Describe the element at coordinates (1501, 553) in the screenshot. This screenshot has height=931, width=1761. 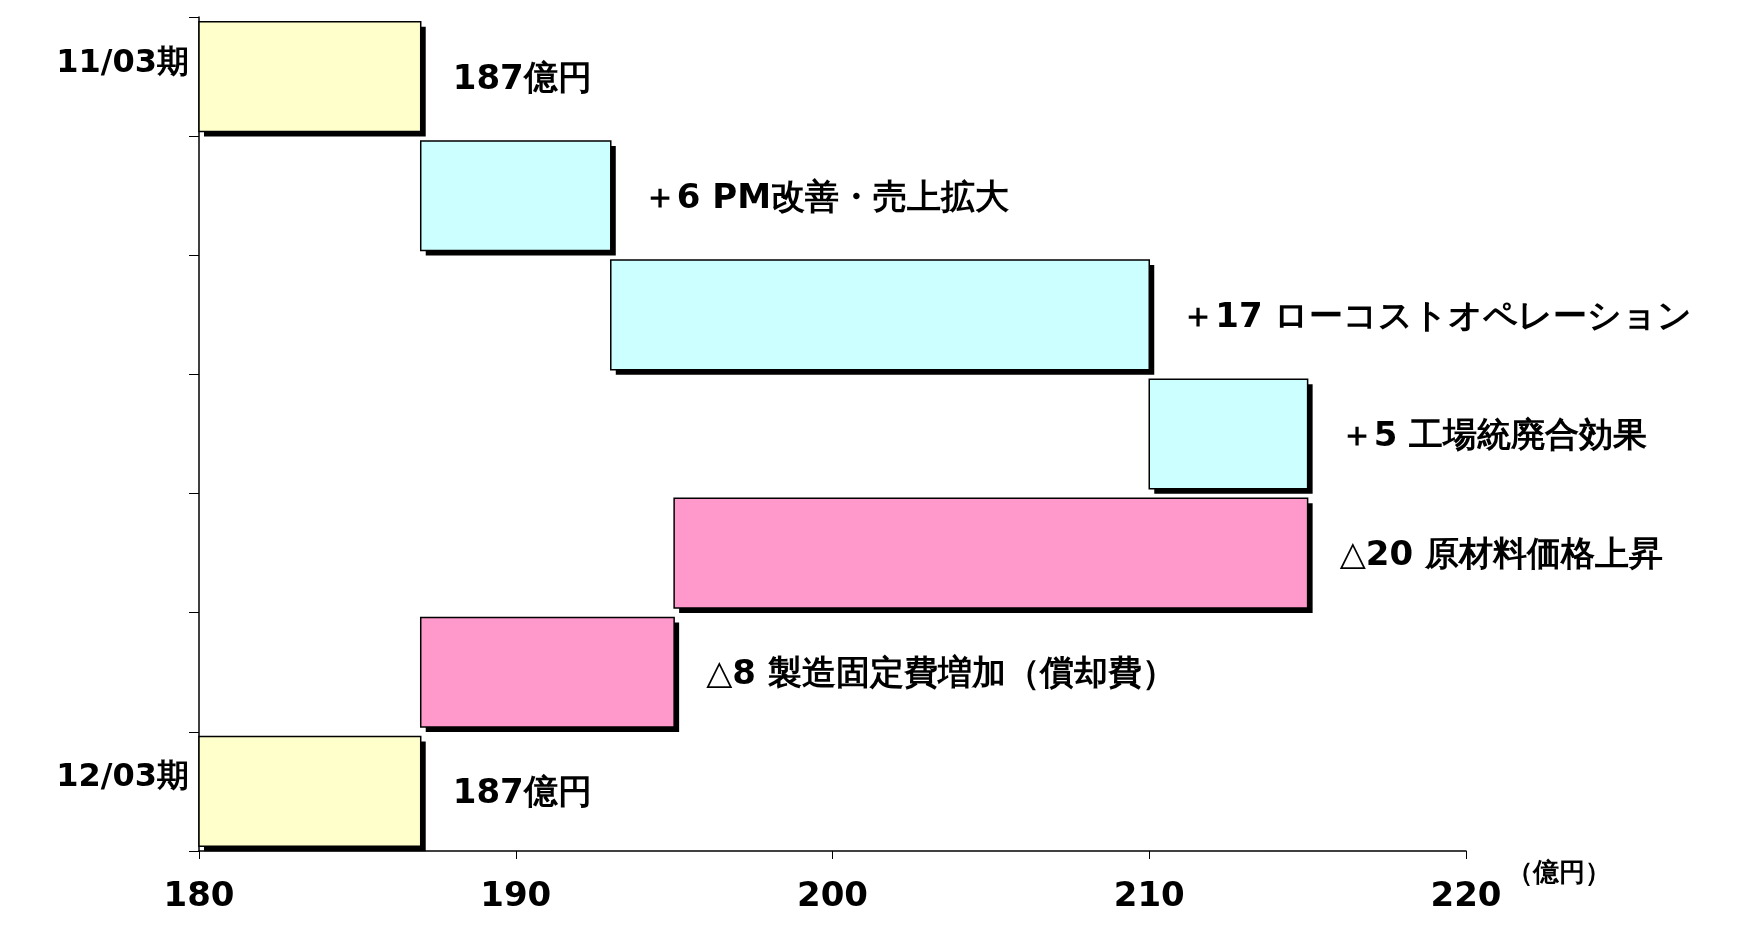
I see `data-label: △20 原材料価格上昇` at that location.